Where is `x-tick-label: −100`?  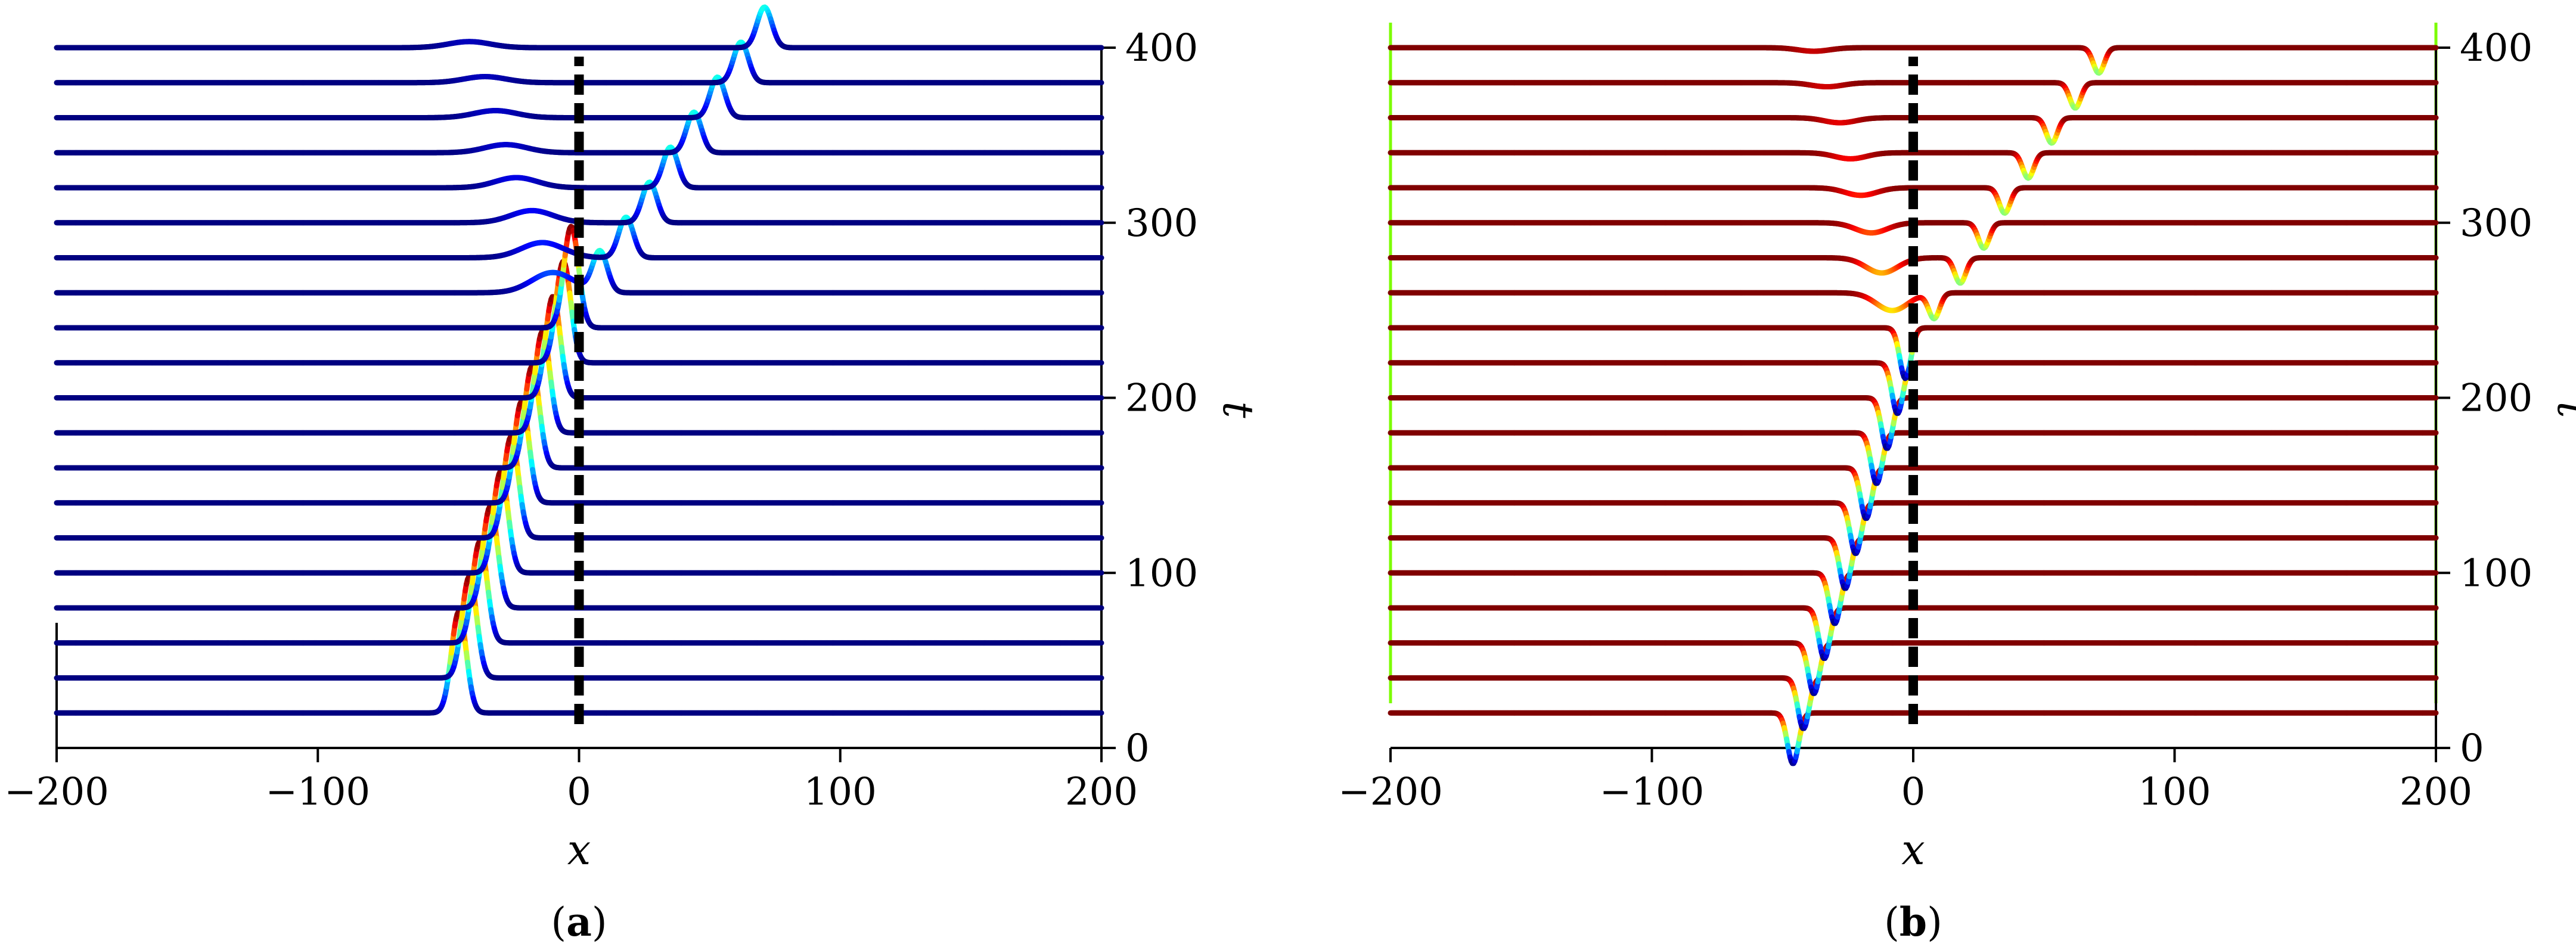 x-tick-label: −100 is located at coordinates (318, 792).